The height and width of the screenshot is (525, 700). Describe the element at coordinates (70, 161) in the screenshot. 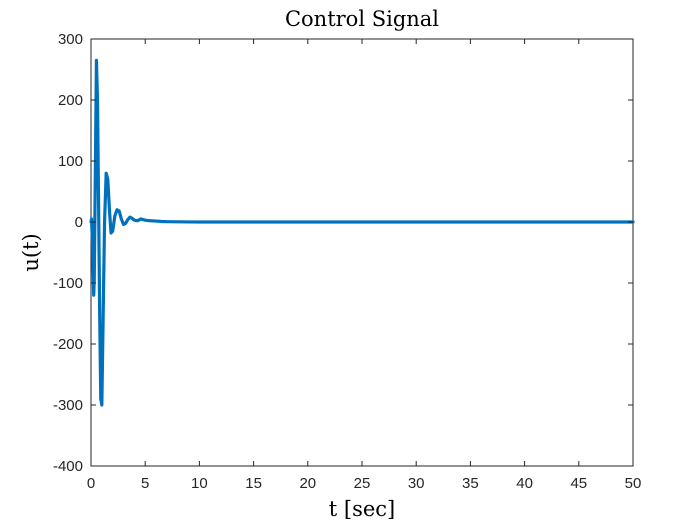

I see `y-tick-label: 100` at that location.